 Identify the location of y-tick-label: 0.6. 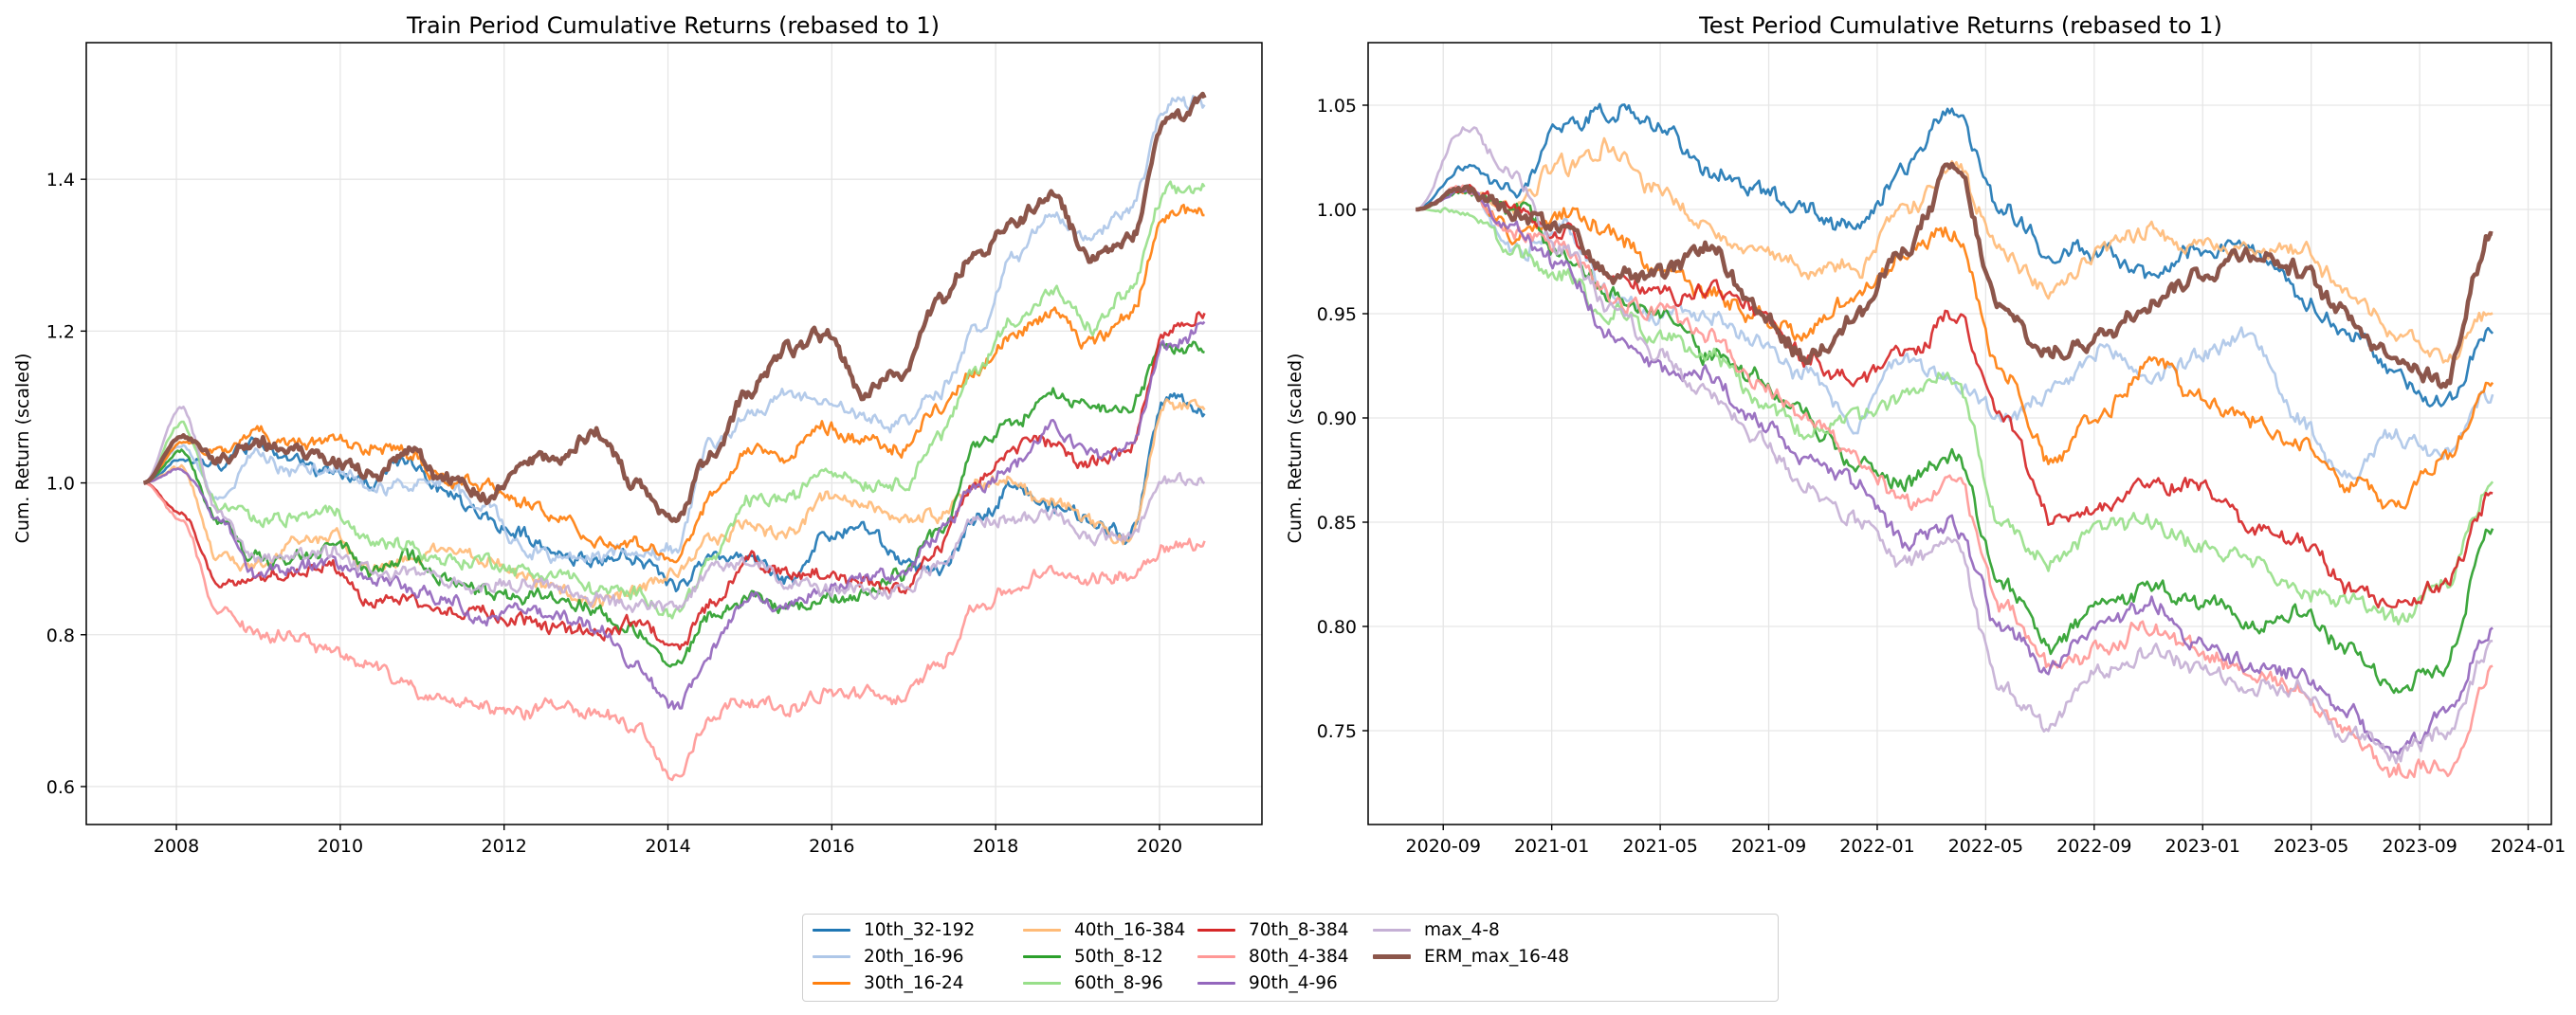
(60, 788).